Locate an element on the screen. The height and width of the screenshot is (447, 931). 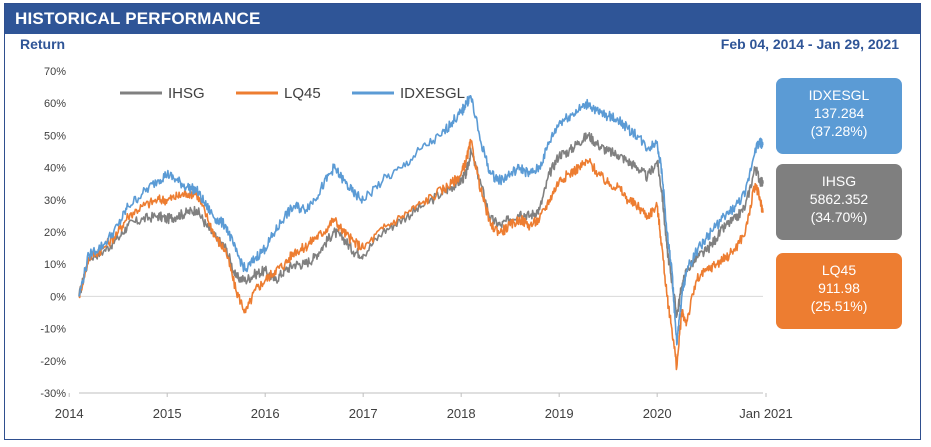
idxesgl-change: (37.28%) is located at coordinates (839, 131).